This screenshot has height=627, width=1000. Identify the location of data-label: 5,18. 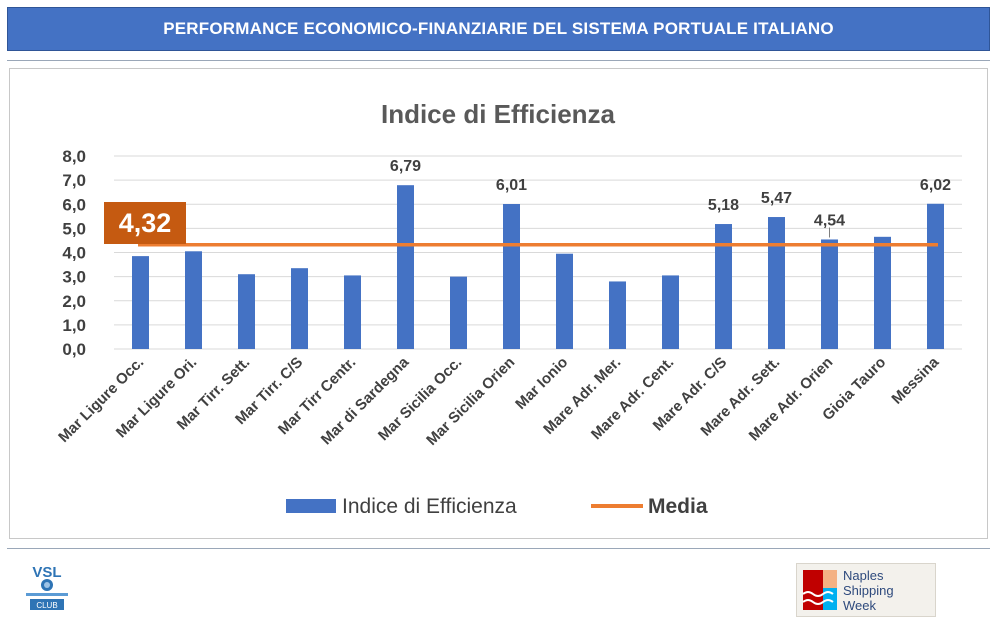
(723, 205).